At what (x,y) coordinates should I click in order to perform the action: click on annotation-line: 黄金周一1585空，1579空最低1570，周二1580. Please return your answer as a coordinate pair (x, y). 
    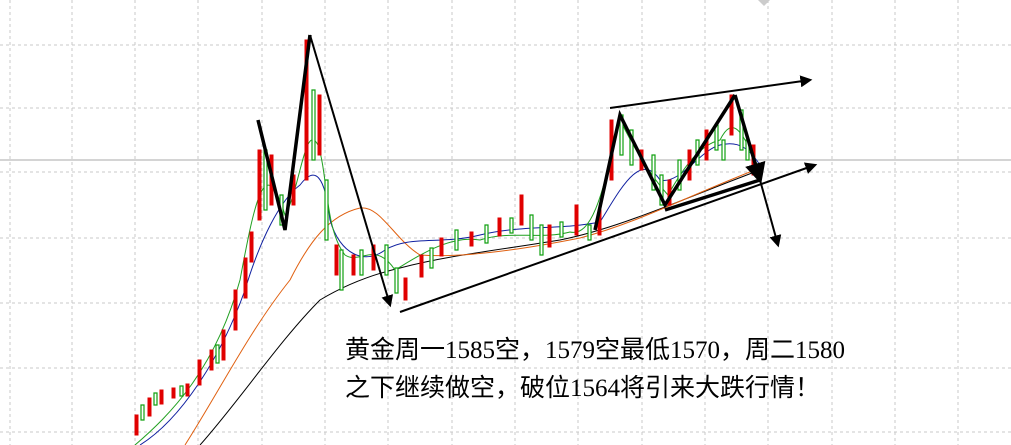
    Looking at the image, I should click on (595, 350).